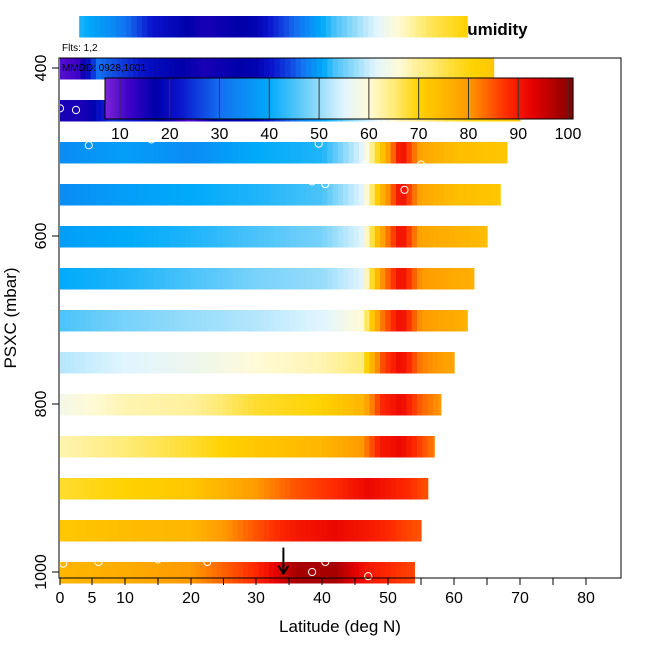 The height and width of the screenshot is (650, 650). What do you see at coordinates (80, 48) in the screenshot?
I see `flights-label: Flts: 1,2` at bounding box center [80, 48].